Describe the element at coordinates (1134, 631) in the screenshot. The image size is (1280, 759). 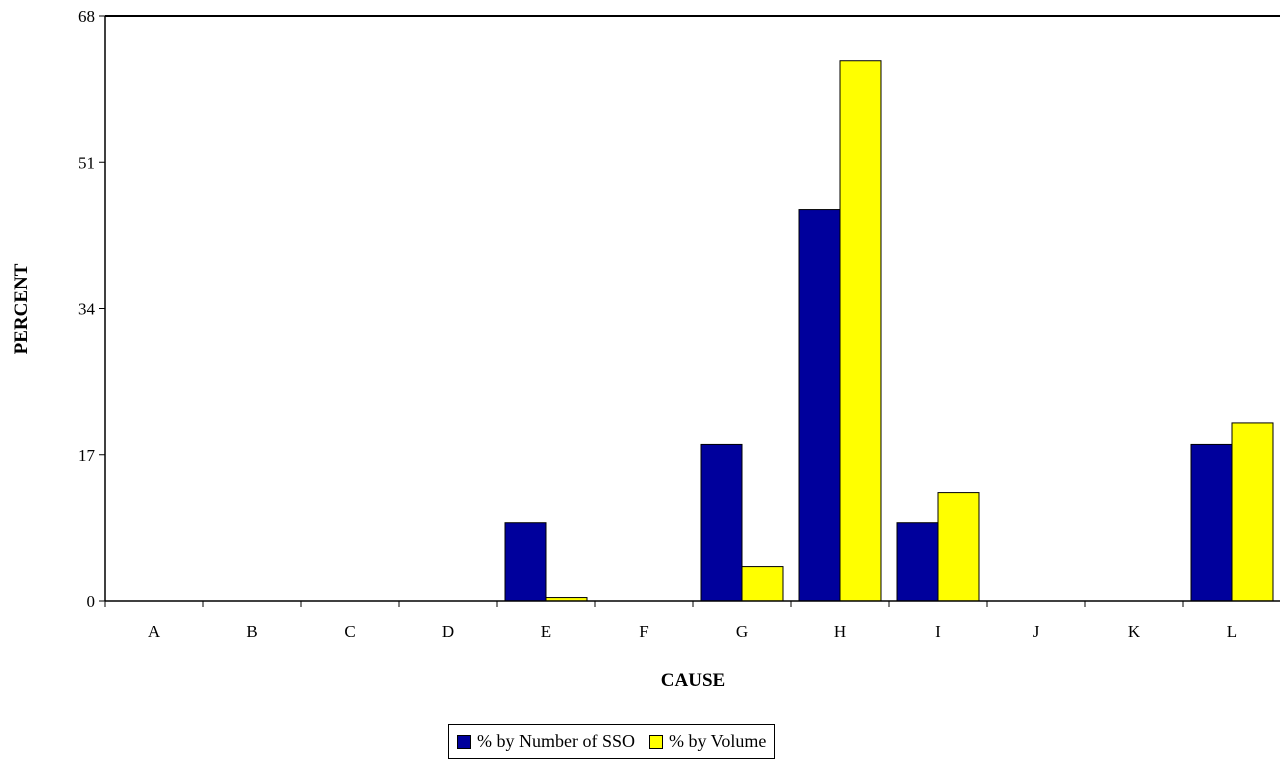
I see `x-tick-label-K: K` at that location.